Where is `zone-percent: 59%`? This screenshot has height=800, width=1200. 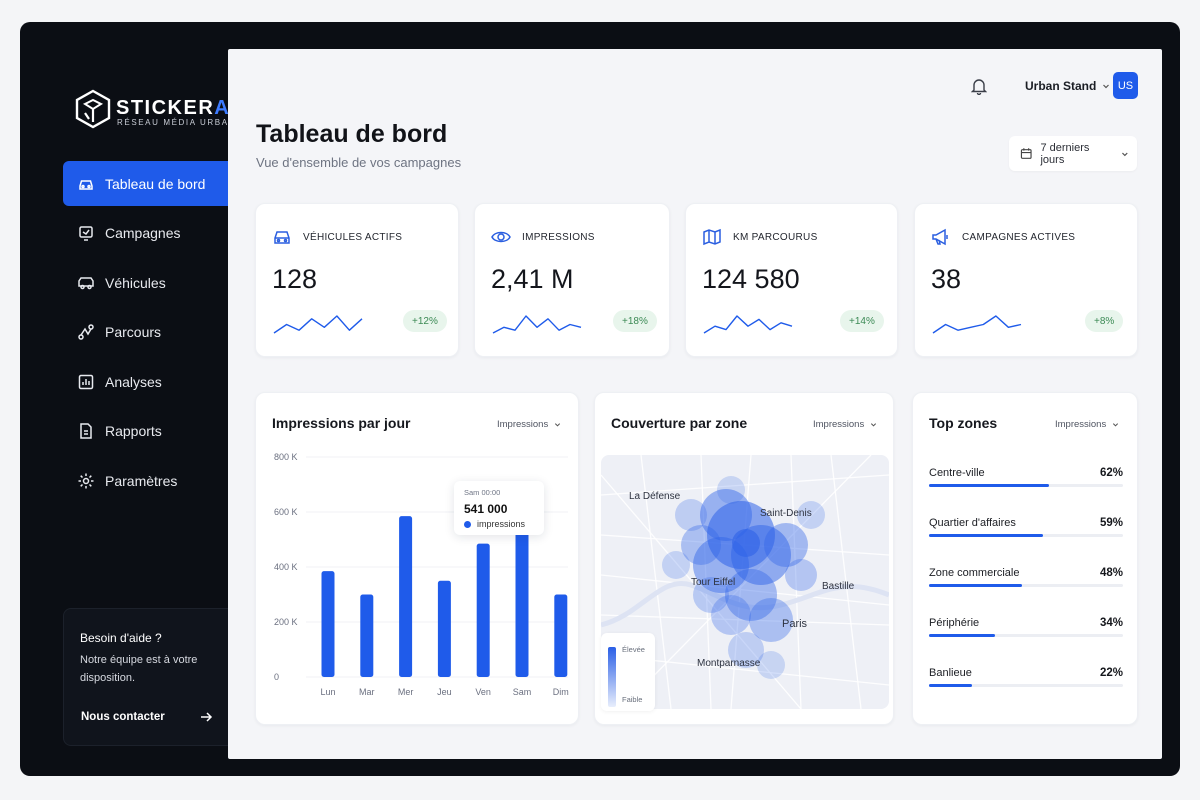
zone-percent: 59% is located at coordinates (1111, 523).